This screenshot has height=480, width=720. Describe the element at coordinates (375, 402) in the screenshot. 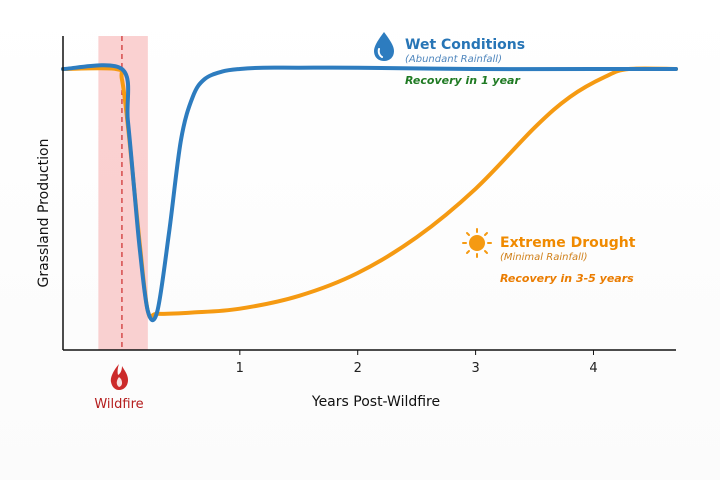

I see `x-axis-label: Years Post-Wildfire` at that location.